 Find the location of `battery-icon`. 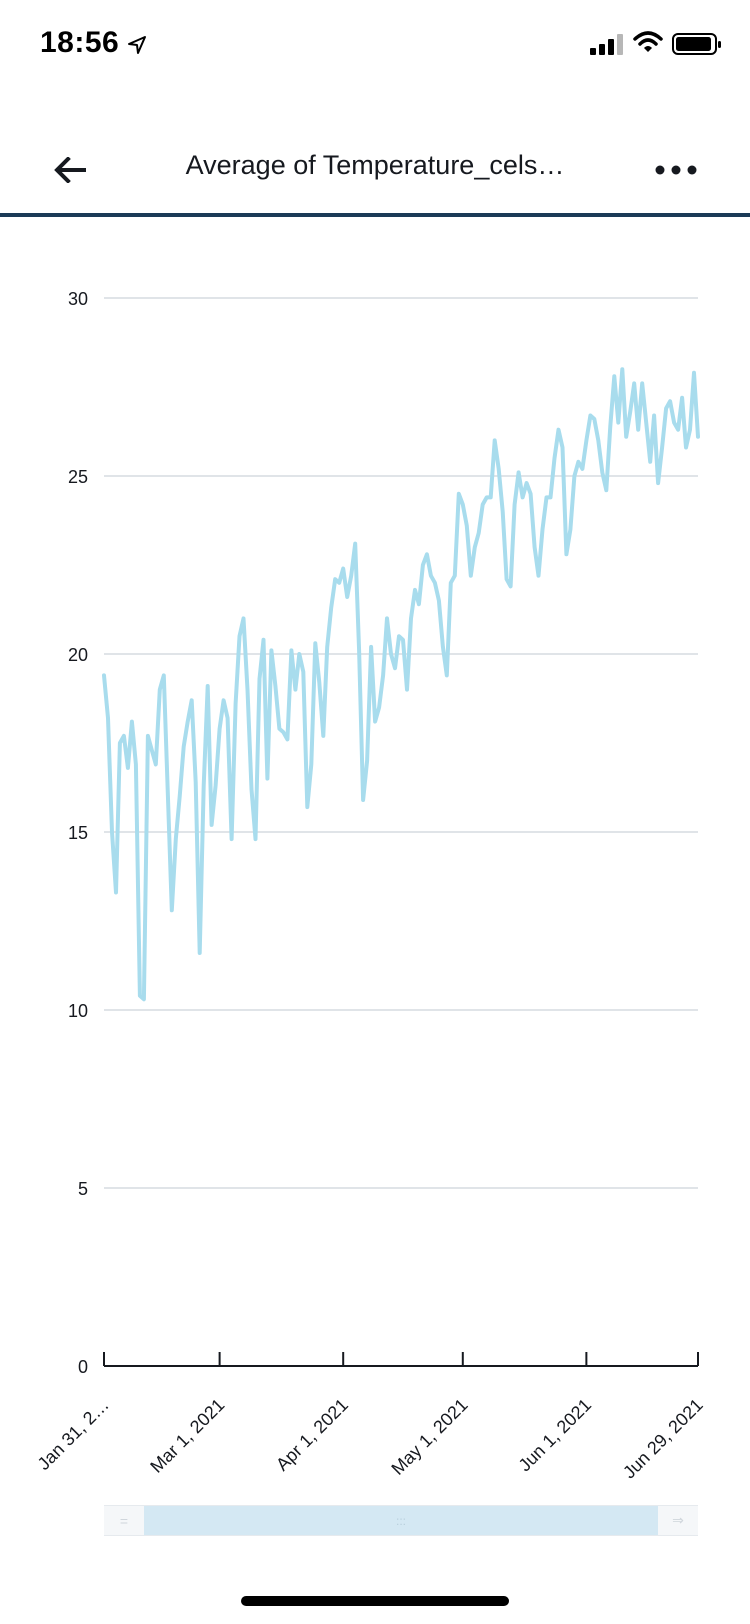

battery-icon is located at coordinates (696, 44).